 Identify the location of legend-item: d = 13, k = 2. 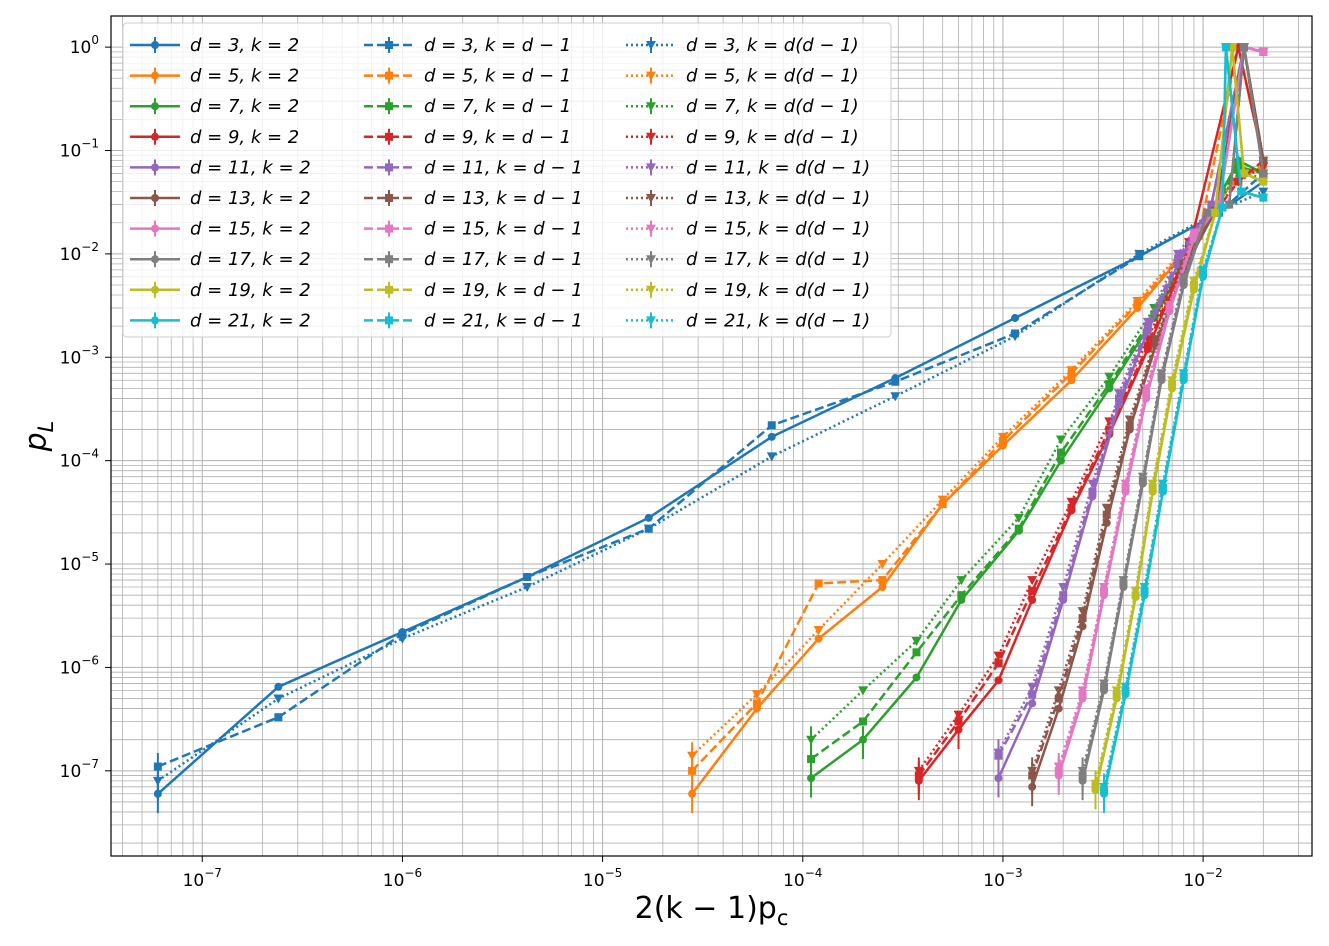
(220, 198).